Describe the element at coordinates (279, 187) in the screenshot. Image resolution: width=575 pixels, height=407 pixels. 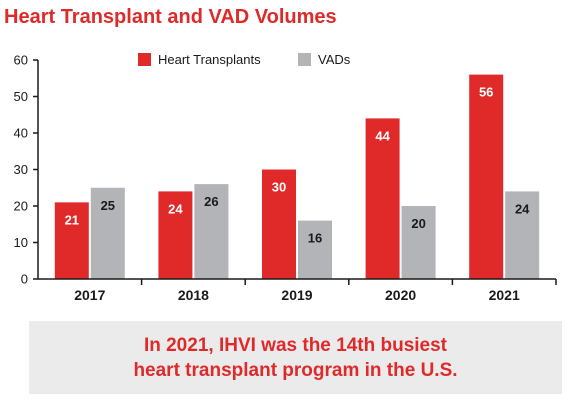
I see `data-label-transplants-2019: 30` at that location.